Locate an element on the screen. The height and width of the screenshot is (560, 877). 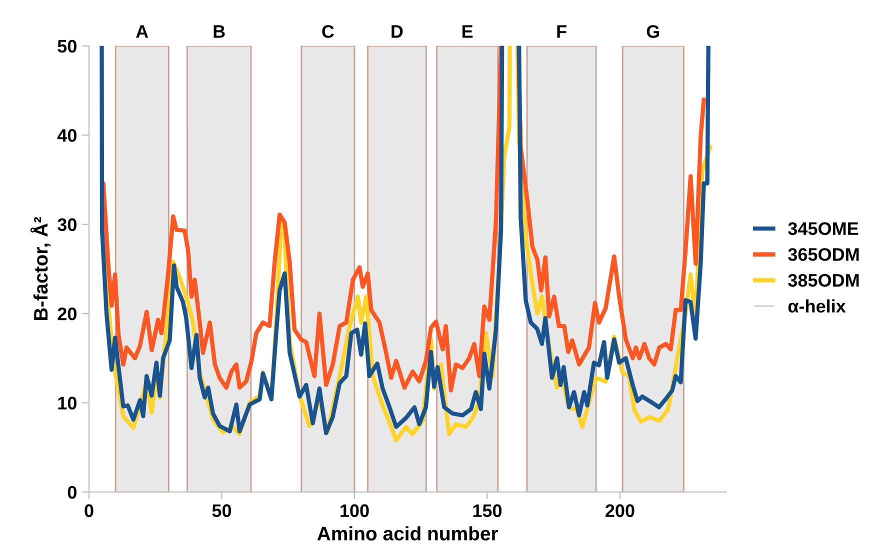
y-tick-label: 40 is located at coordinates (66, 135).